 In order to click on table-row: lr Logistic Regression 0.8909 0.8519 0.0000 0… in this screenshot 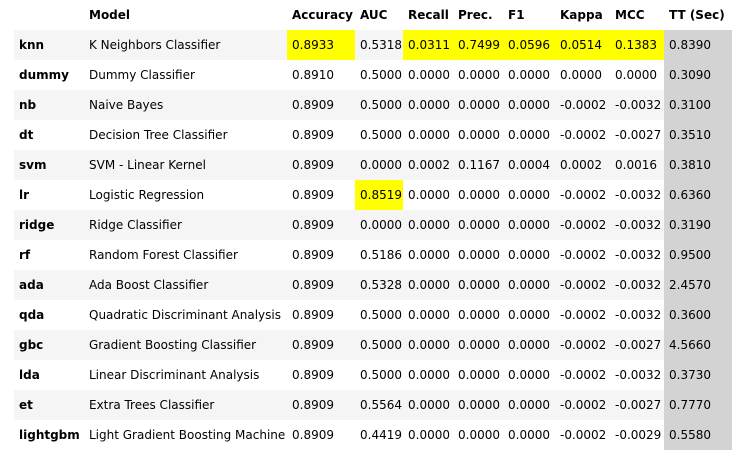, I will do `click(373, 195)`.